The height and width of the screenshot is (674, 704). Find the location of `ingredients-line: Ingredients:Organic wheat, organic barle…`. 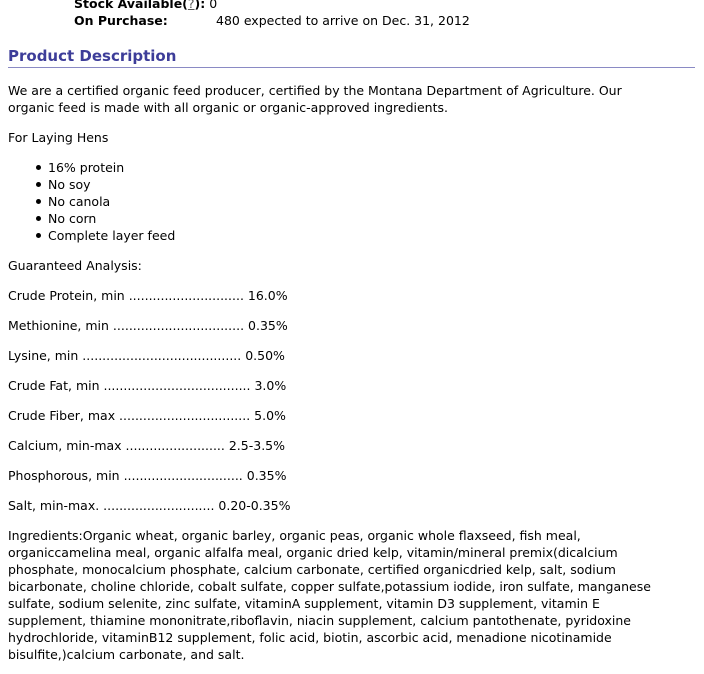

ingredients-line: Ingredients:Organic wheat, organic barle… is located at coordinates (294, 535).